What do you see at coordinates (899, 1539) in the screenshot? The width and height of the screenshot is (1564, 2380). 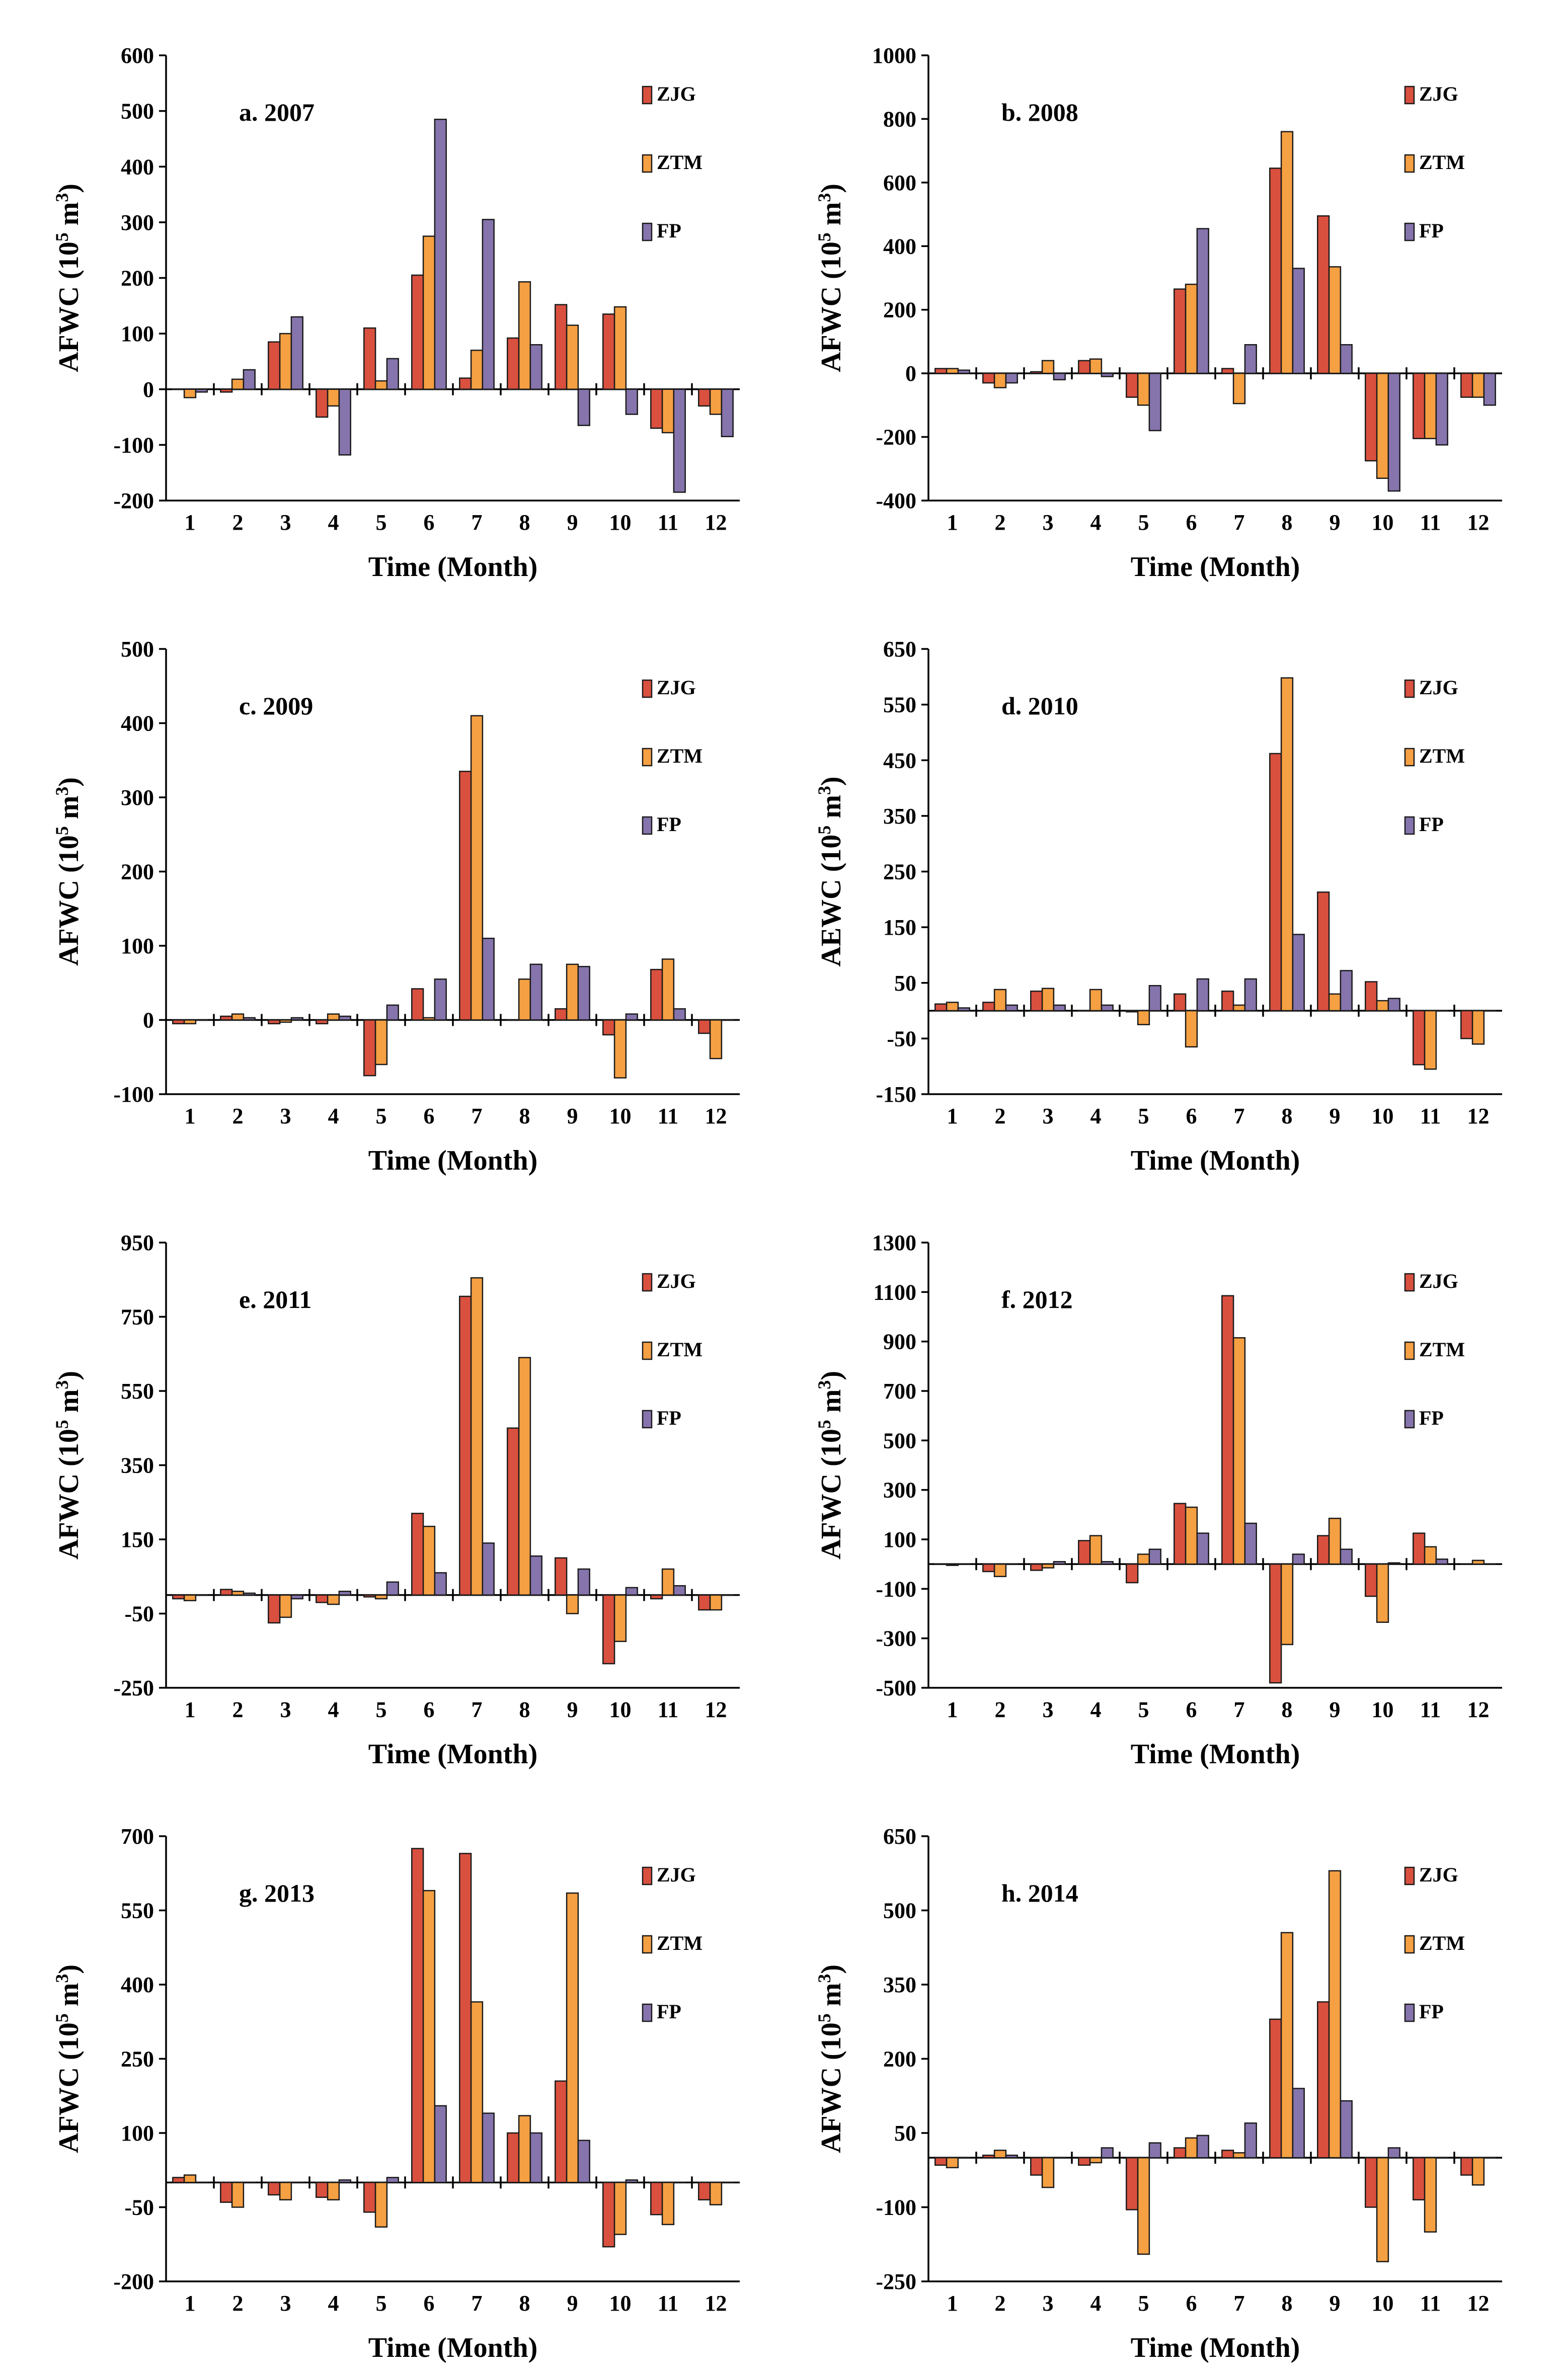 I see `y-tick-label: 100` at bounding box center [899, 1539].